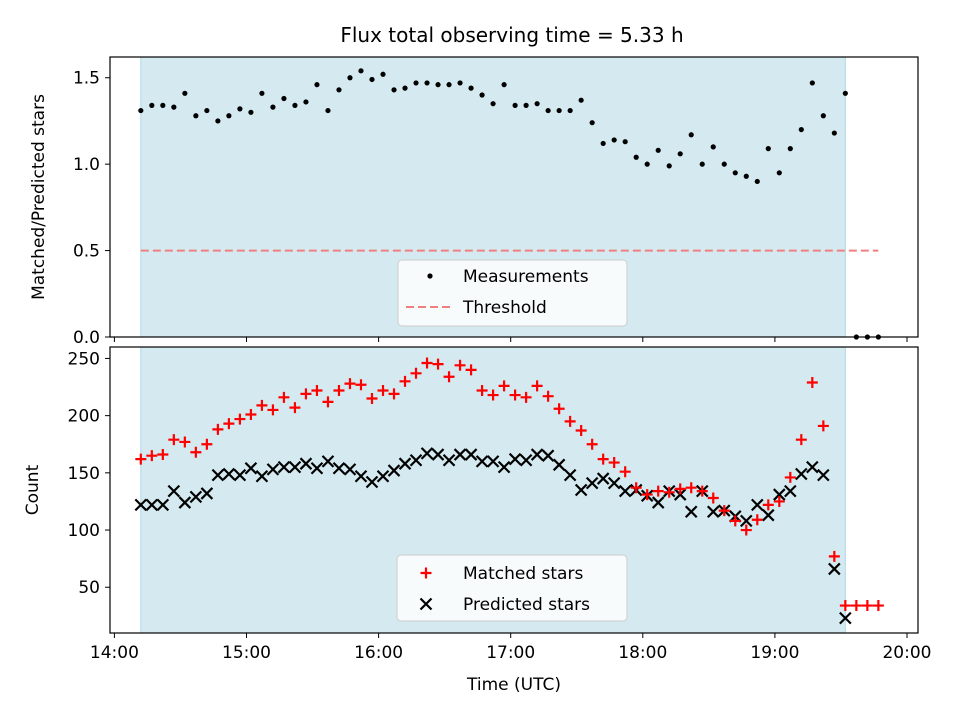 The height and width of the screenshot is (720, 960). I want to click on bottom-legend: Matched stars Predicted stars, so click(512, 588).